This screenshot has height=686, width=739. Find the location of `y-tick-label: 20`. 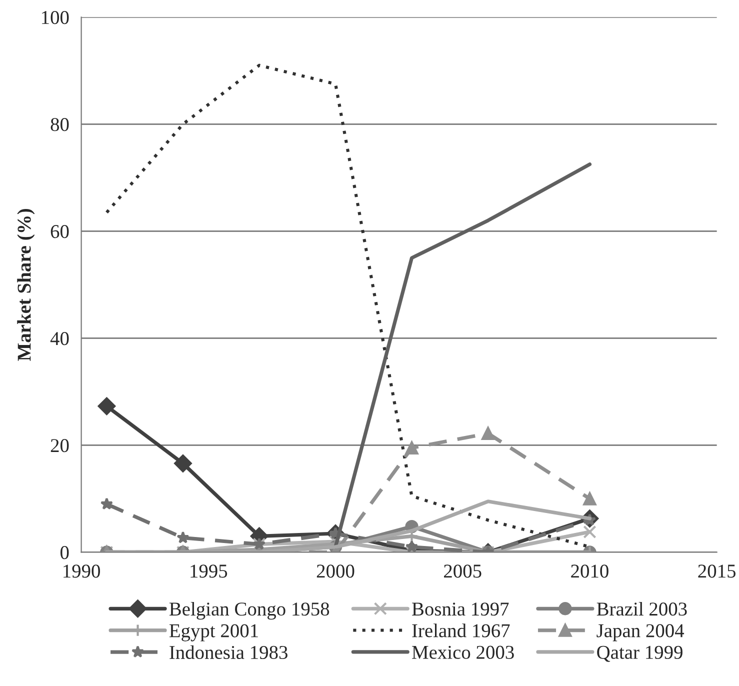

y-tick-label: 20 is located at coordinates (59, 445).